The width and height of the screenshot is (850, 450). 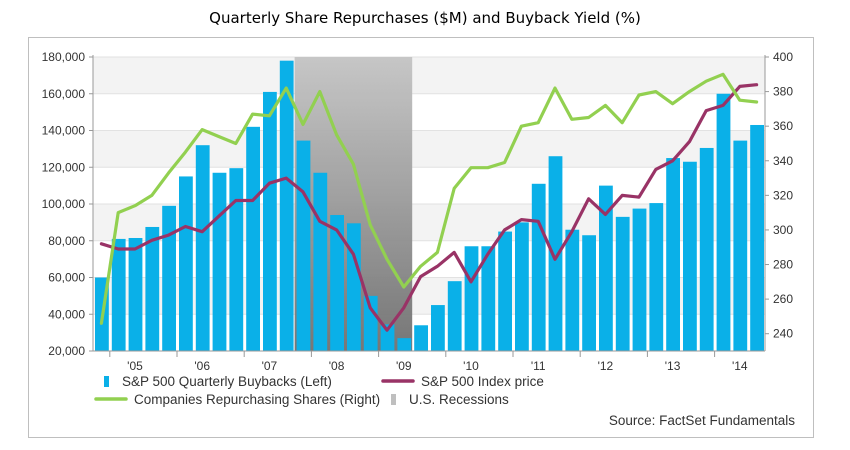 What do you see at coordinates (606, 366) in the screenshot?
I see `x-tick-label: '12` at bounding box center [606, 366].